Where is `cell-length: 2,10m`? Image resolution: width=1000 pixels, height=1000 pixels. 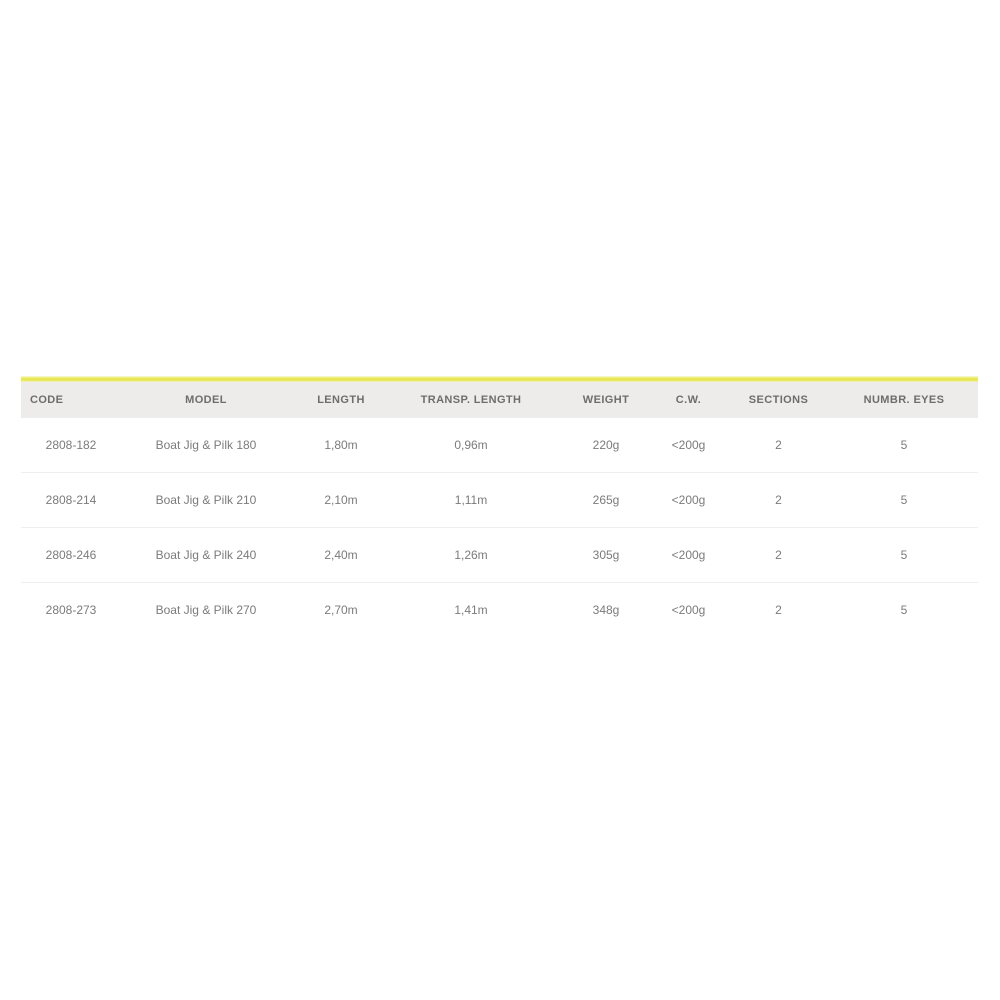 cell-length: 2,10m is located at coordinates (341, 500).